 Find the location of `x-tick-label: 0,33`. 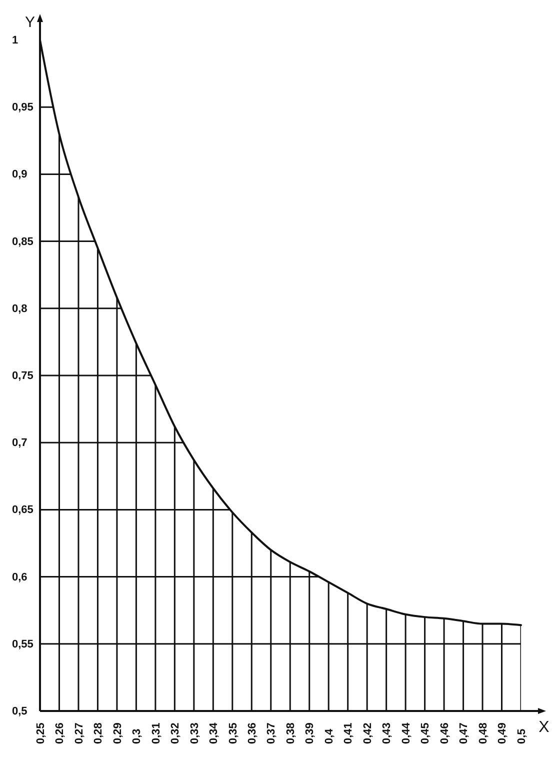

x-tick-label: 0,33 is located at coordinates (194, 733).